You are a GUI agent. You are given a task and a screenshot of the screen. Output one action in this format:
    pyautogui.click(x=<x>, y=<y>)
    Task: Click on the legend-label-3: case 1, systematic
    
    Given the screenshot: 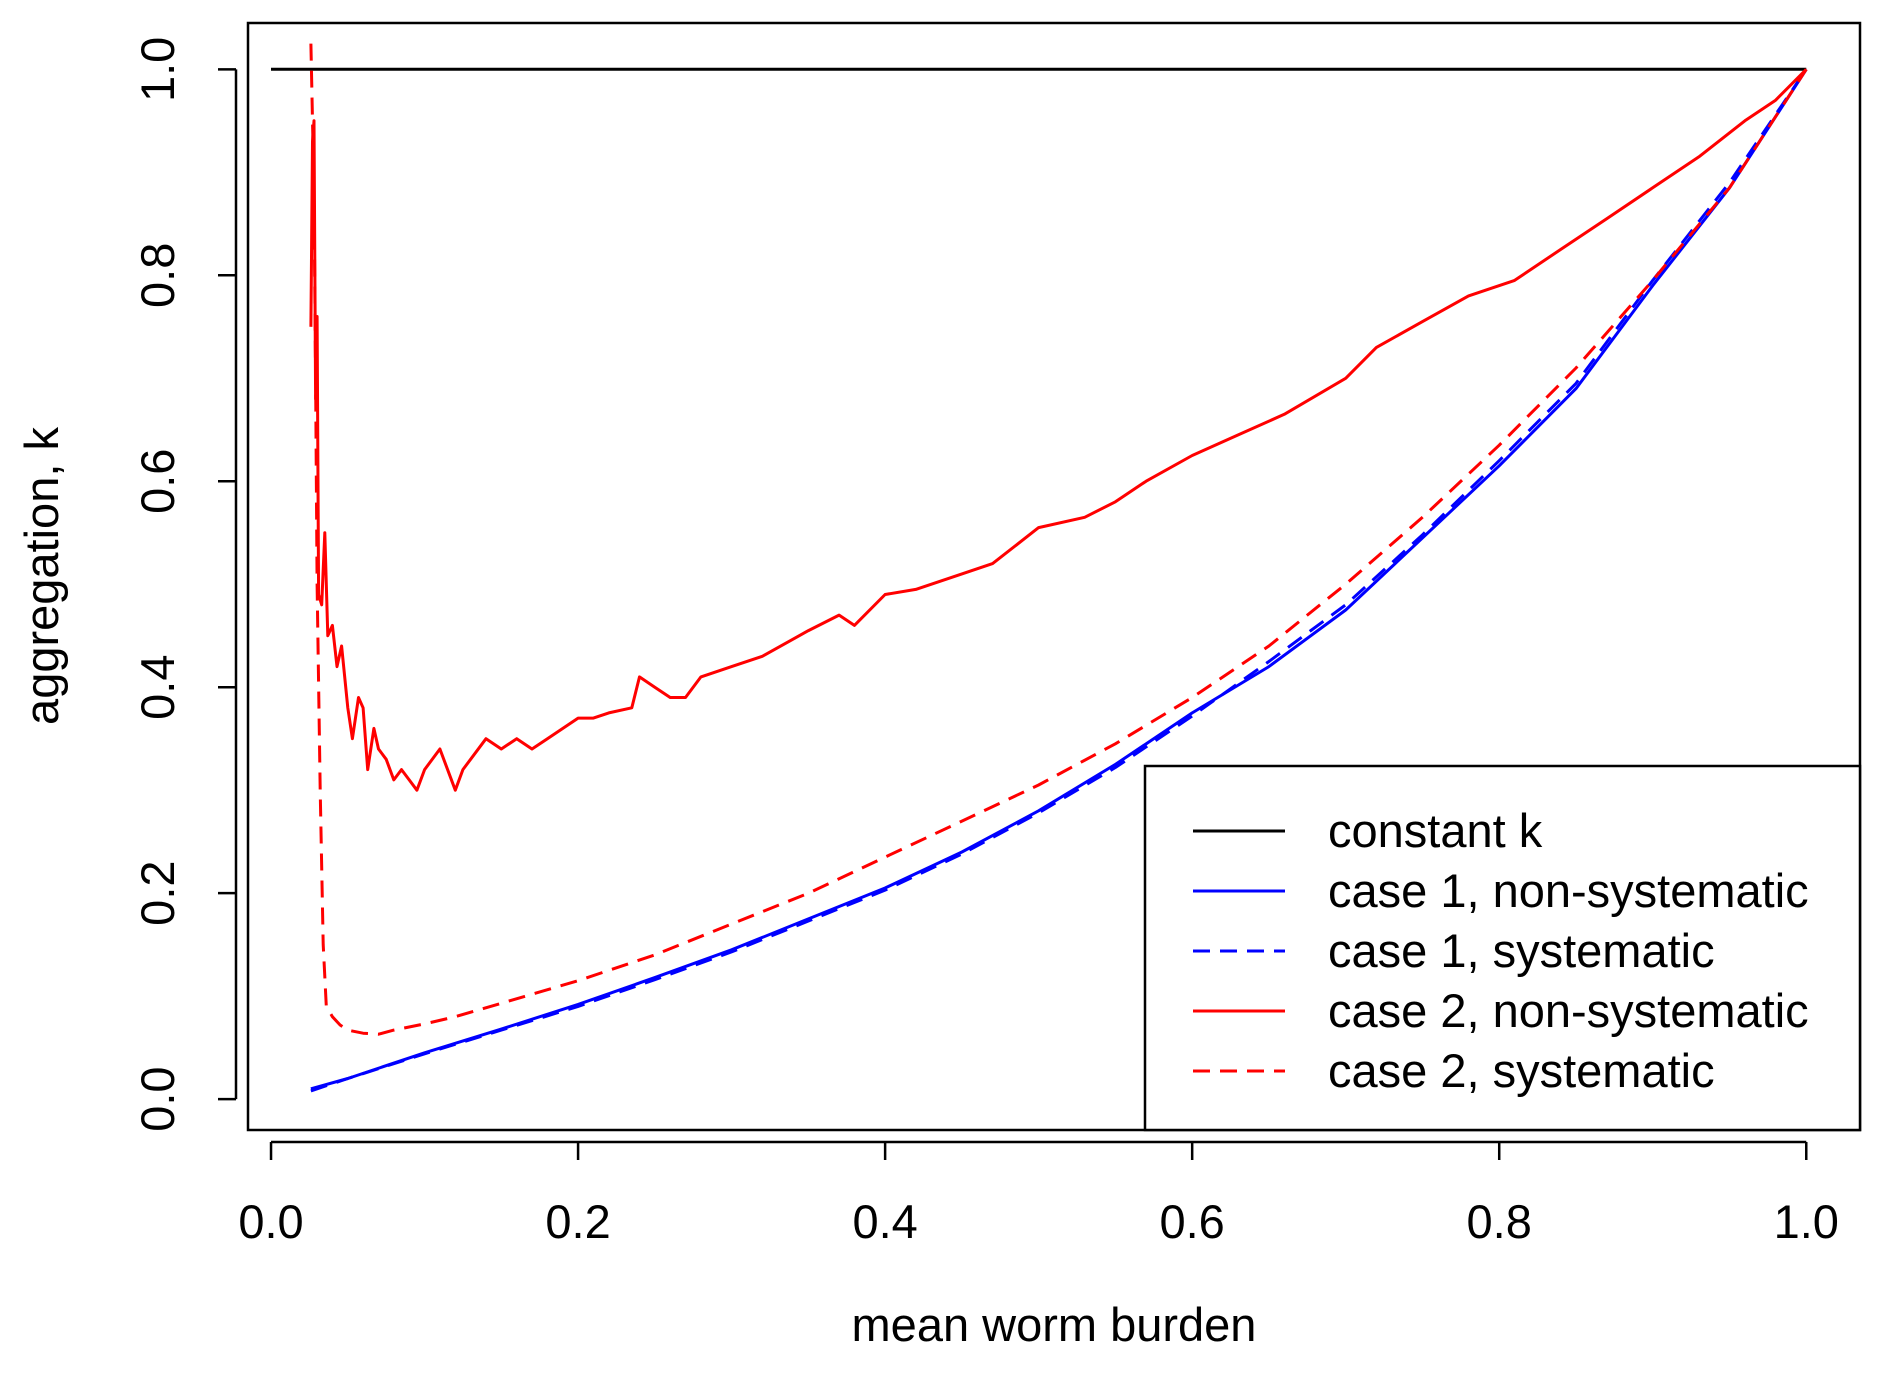 What is the action you would take?
    pyautogui.click(x=1521, y=950)
    